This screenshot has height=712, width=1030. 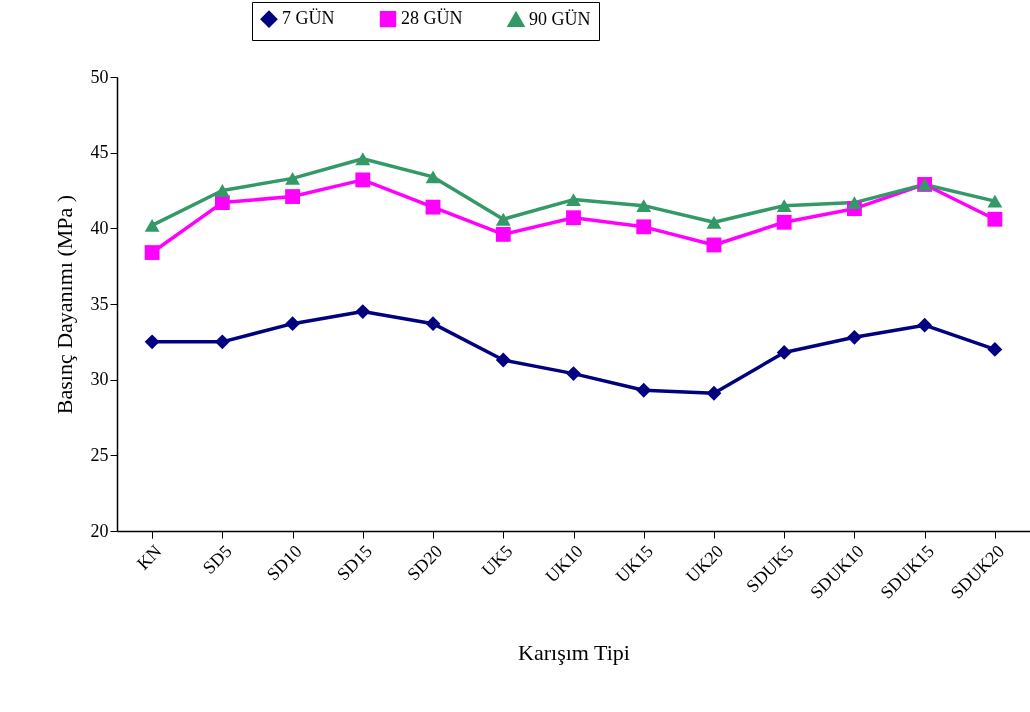 I want to click on y-tick-label: 30, so click(x=99, y=379).